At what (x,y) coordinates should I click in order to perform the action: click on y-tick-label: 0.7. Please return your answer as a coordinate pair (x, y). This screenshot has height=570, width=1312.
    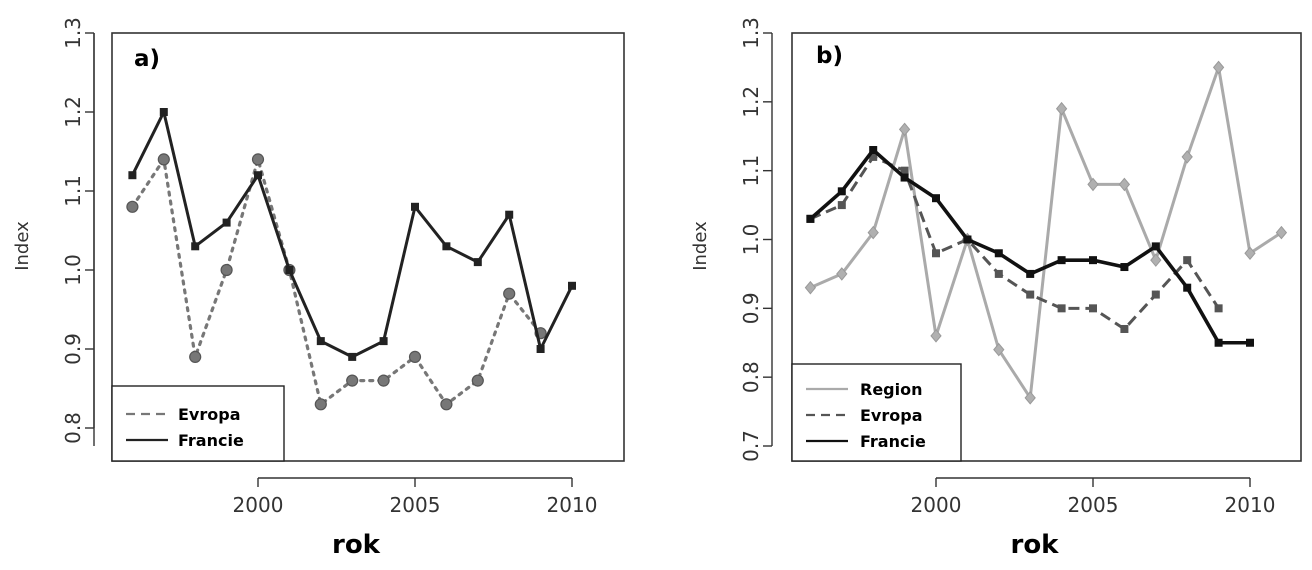
    Looking at the image, I should click on (751, 446).